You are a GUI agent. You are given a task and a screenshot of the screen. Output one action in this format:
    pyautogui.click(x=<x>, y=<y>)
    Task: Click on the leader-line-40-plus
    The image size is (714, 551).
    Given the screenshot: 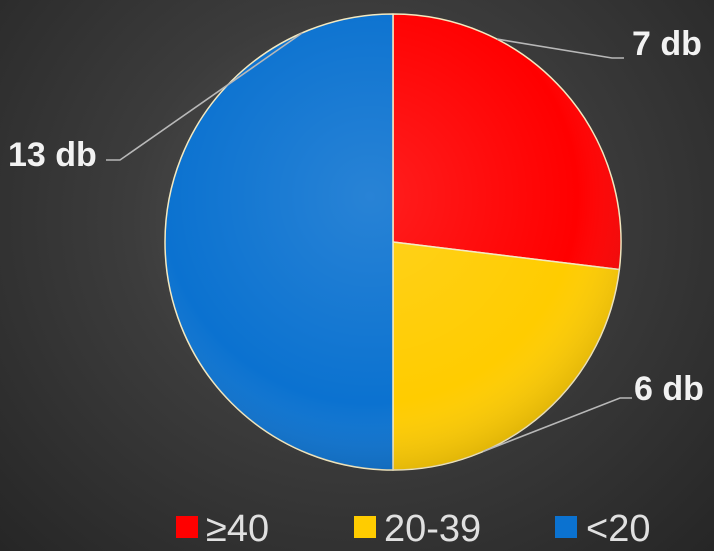 What is the action you would take?
    pyautogui.click(x=560, y=48)
    